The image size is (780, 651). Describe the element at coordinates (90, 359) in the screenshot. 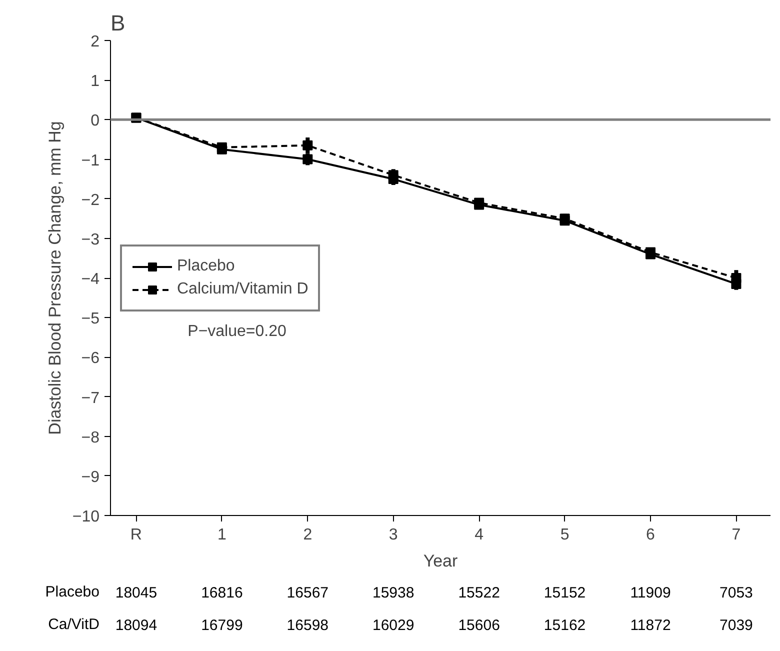

I see `y-tick-label: −6` at that location.